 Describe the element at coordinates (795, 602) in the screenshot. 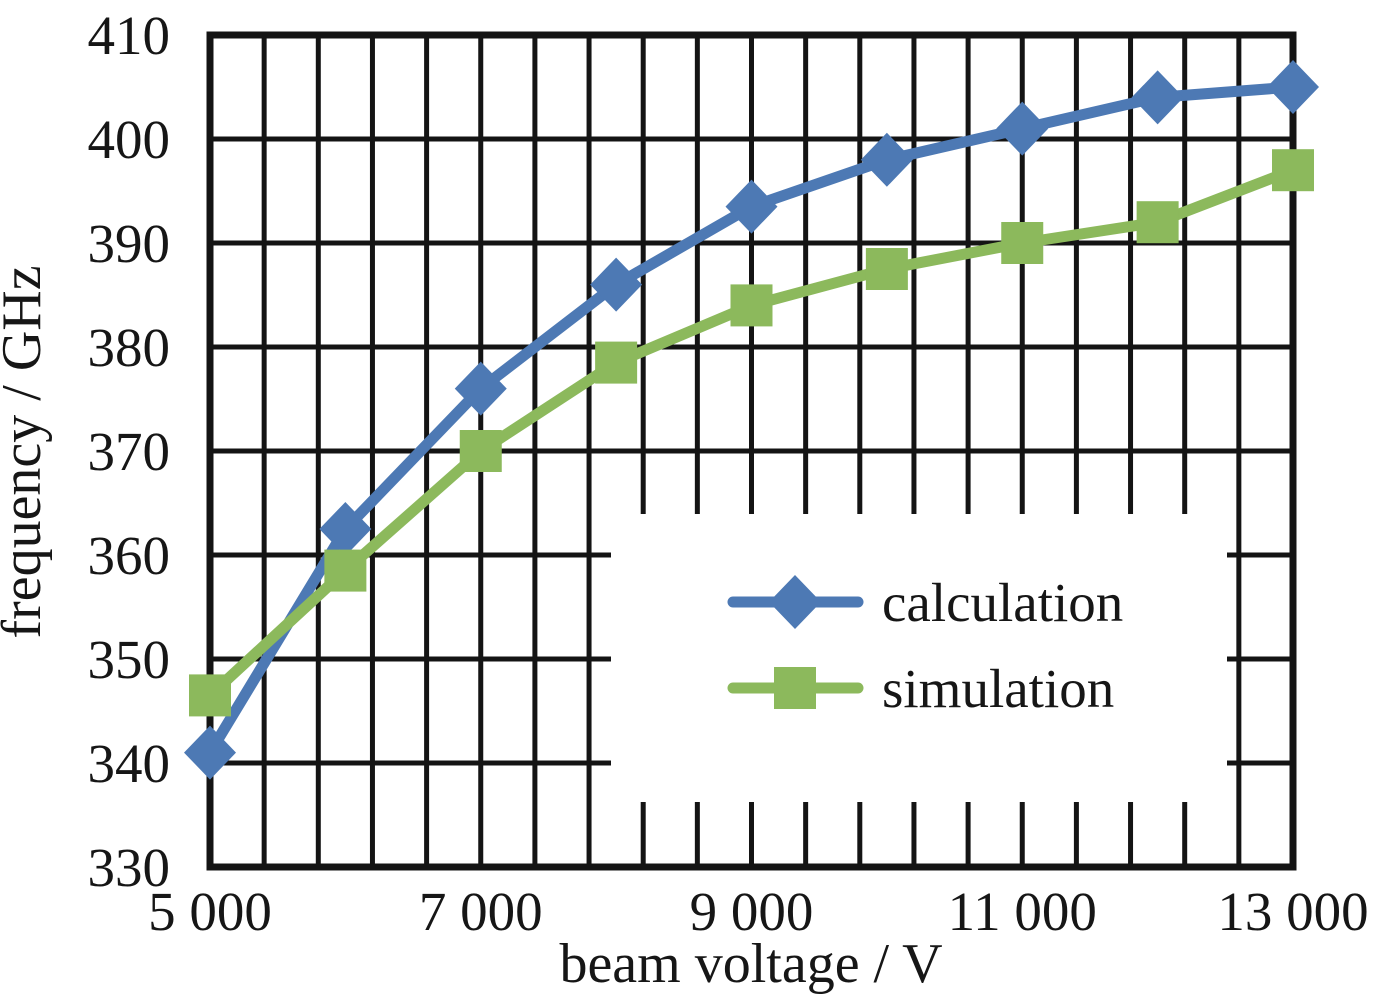

I see `calculation-legend-marker` at that location.